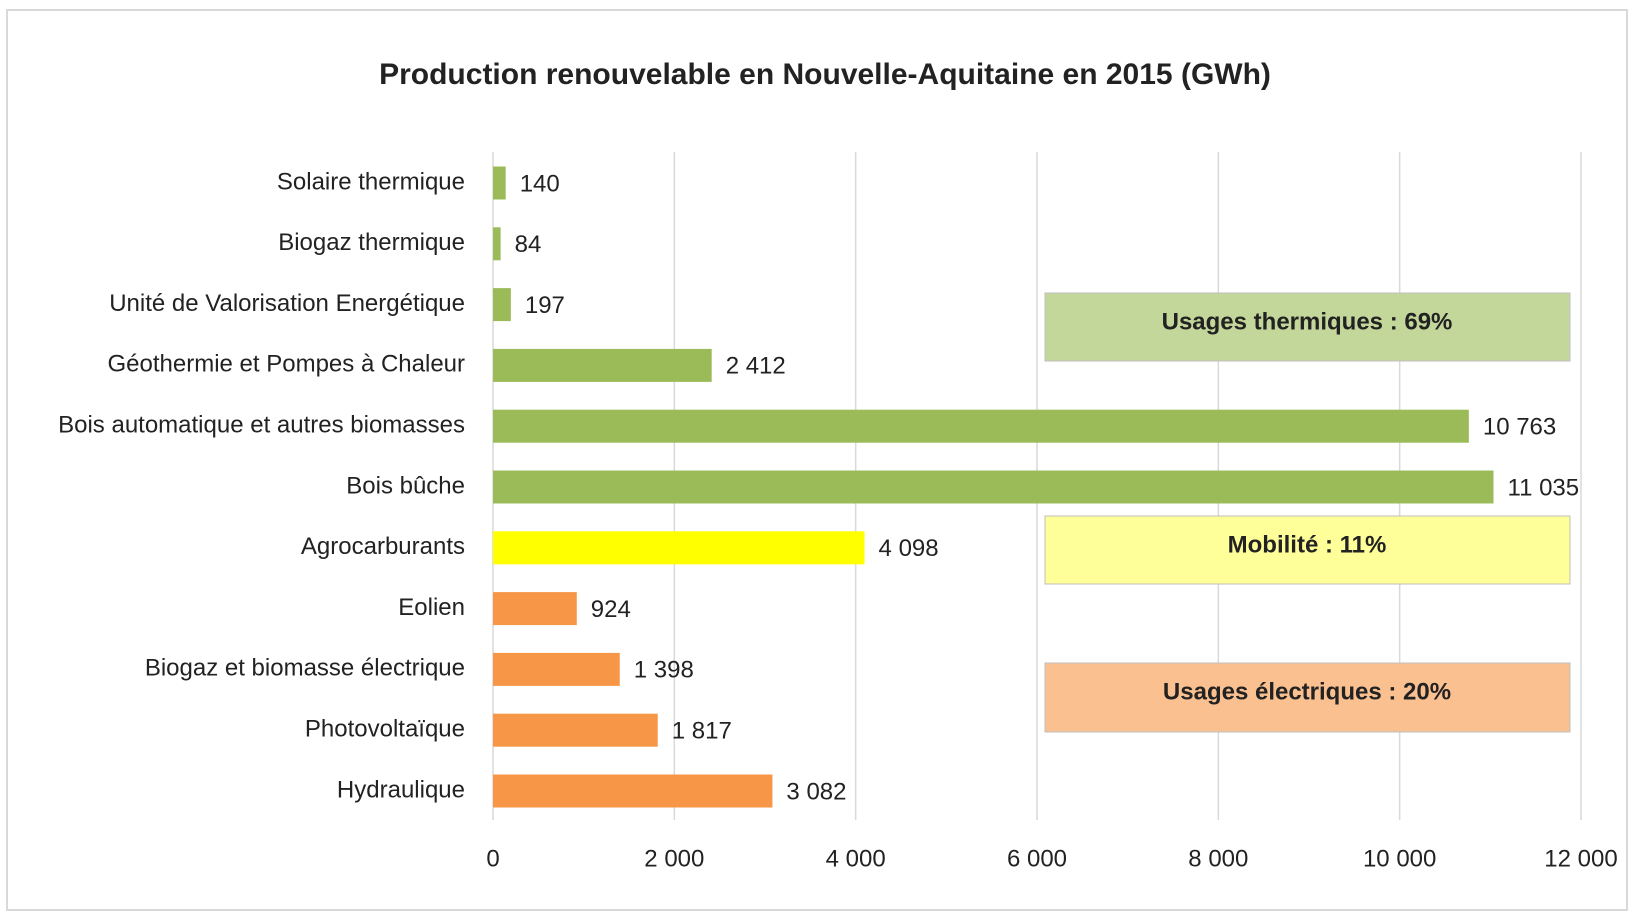  Describe the element at coordinates (492, 858) in the screenshot. I see `x-tick-label: 0` at that location.